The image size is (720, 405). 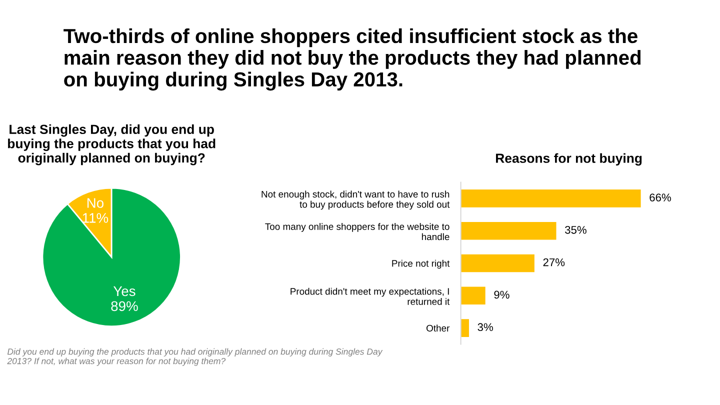 What do you see at coordinates (569, 159) in the screenshot?
I see `chart-title: Reasons for not buying` at bounding box center [569, 159].